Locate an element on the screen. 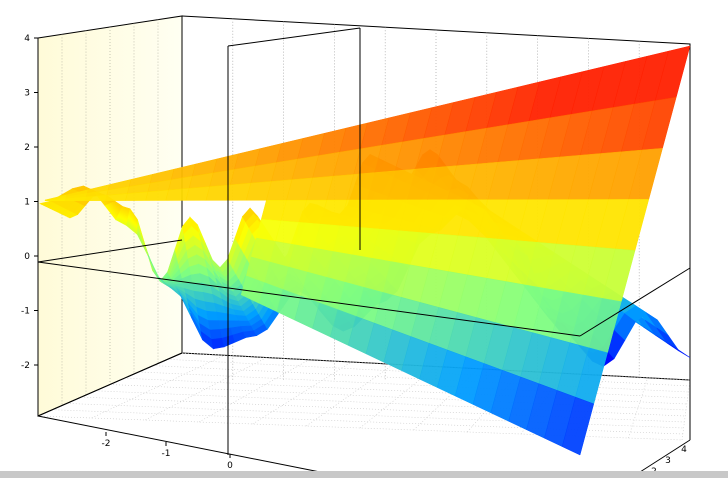  floor-right-front-edge is located at coordinates (665, 456).